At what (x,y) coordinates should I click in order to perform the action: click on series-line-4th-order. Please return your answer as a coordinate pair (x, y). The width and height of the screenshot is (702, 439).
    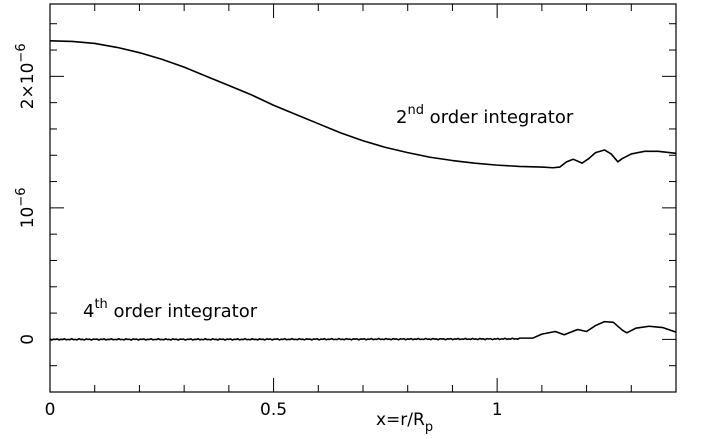
    Looking at the image, I should click on (363, 330).